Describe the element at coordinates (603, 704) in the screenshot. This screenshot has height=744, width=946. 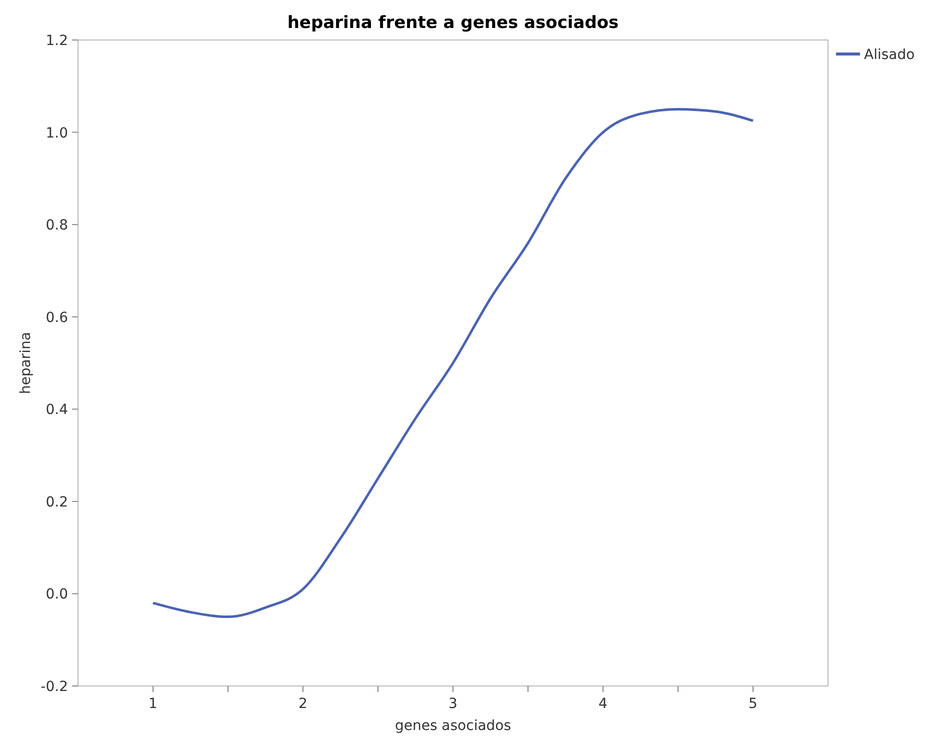
I see `x-tick-label: 4` at that location.